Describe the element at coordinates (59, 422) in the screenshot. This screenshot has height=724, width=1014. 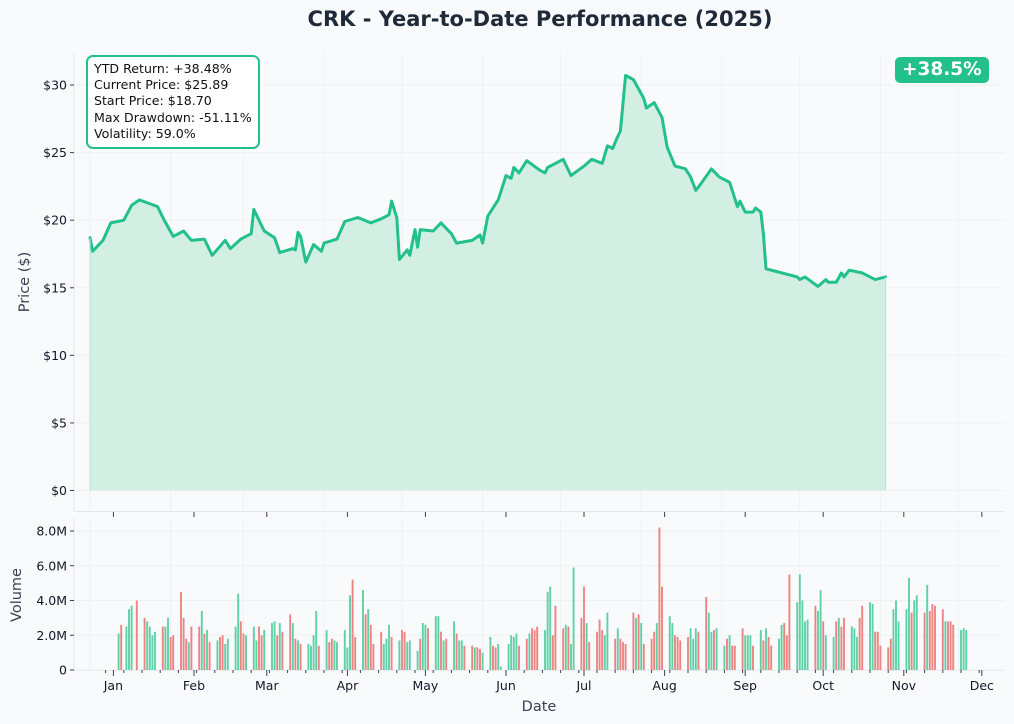
I see `price-y-tick-label: $5` at that location.